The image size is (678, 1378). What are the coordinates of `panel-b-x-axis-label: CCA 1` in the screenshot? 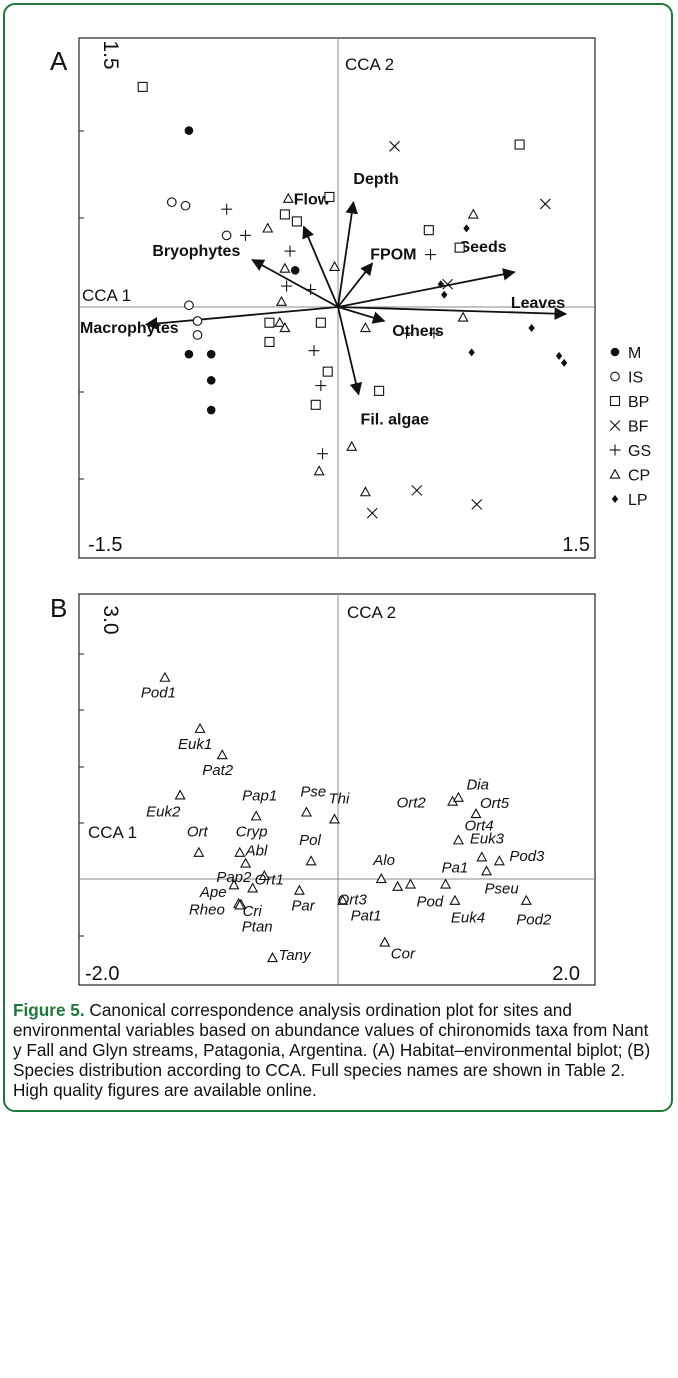 It's located at (112, 832).